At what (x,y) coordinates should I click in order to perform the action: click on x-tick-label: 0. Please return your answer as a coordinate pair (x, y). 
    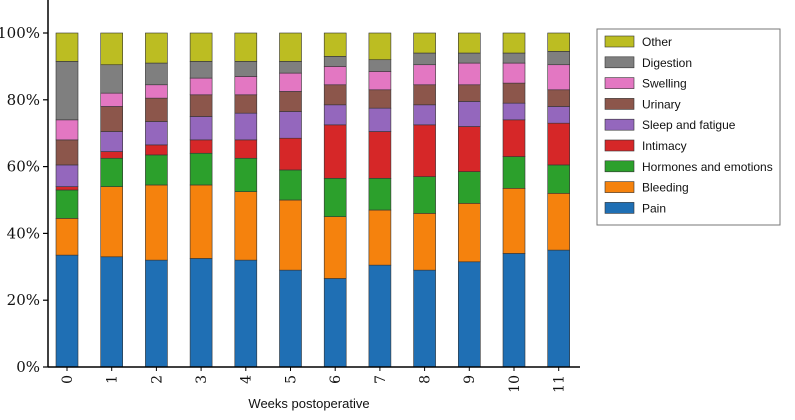
    Looking at the image, I should click on (68, 379).